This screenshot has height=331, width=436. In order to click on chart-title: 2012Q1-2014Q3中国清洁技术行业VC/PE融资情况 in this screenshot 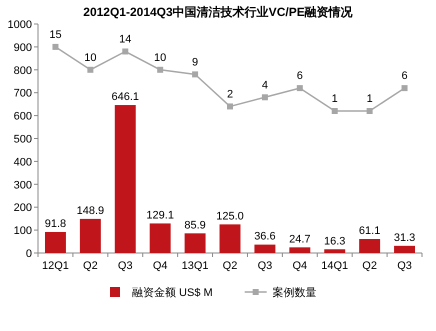, I will do `click(218, 12)`.